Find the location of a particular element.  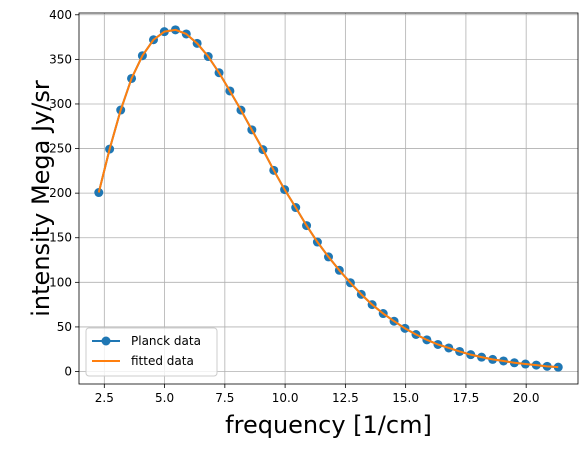

x-tick-label: 10.0 is located at coordinates (285, 398).